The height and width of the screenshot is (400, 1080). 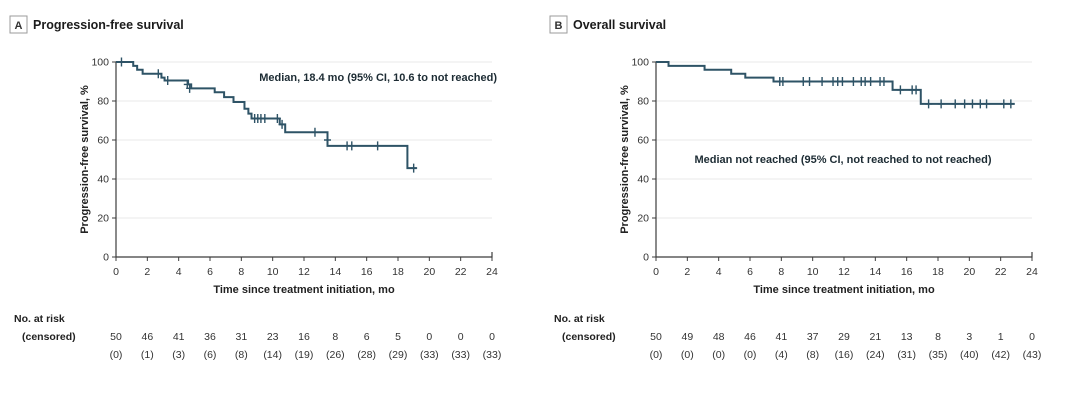 I want to click on censored-value: (3), so click(x=178, y=355).